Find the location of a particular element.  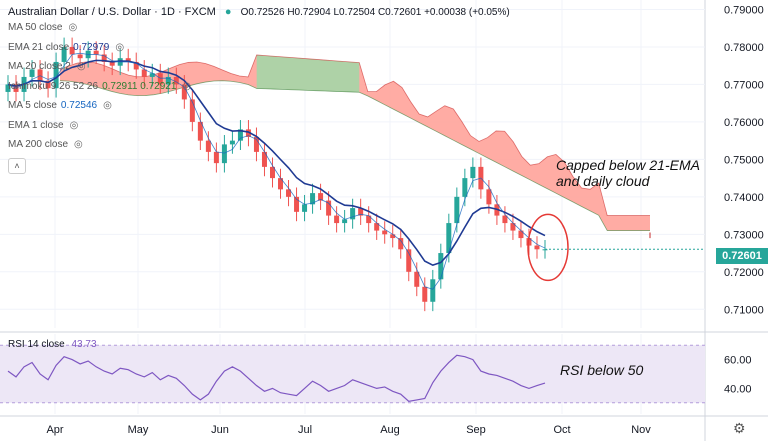

time-tick-label: Oct is located at coordinates (561, 430).